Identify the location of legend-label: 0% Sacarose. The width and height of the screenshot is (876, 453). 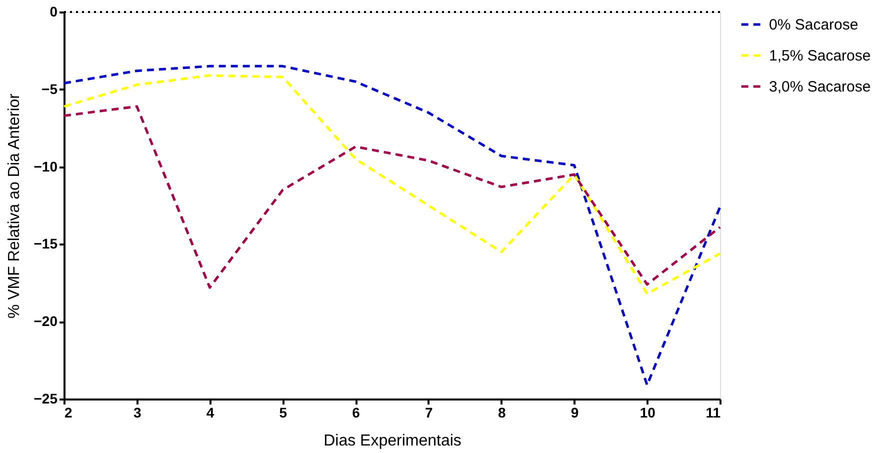
(813, 25).